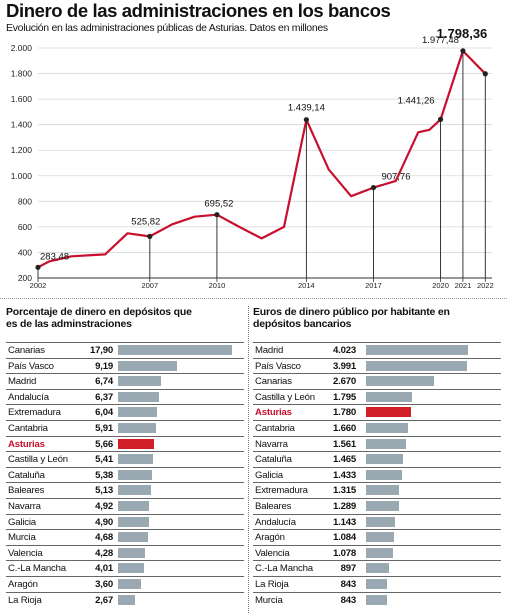 The width and height of the screenshot is (507, 613). I want to click on region-value: 4,92, so click(104, 506).